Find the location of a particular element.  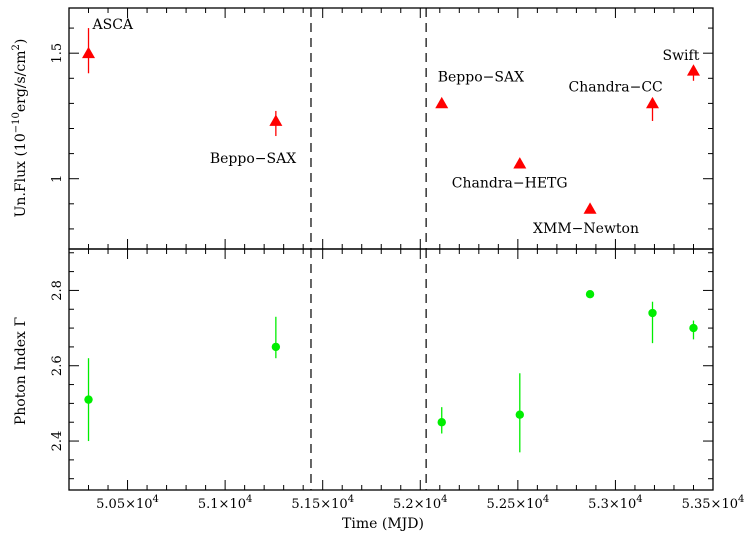

x-tick-label: 5.3×104 is located at coordinates (615, 503).